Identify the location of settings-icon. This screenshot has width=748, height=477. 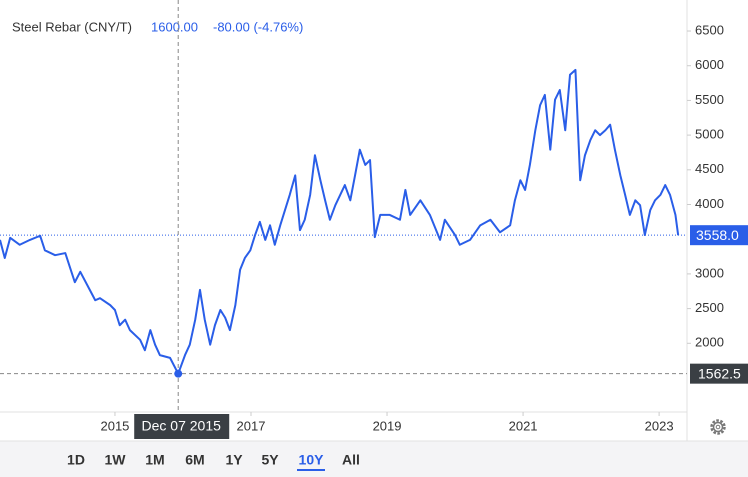
(718, 427).